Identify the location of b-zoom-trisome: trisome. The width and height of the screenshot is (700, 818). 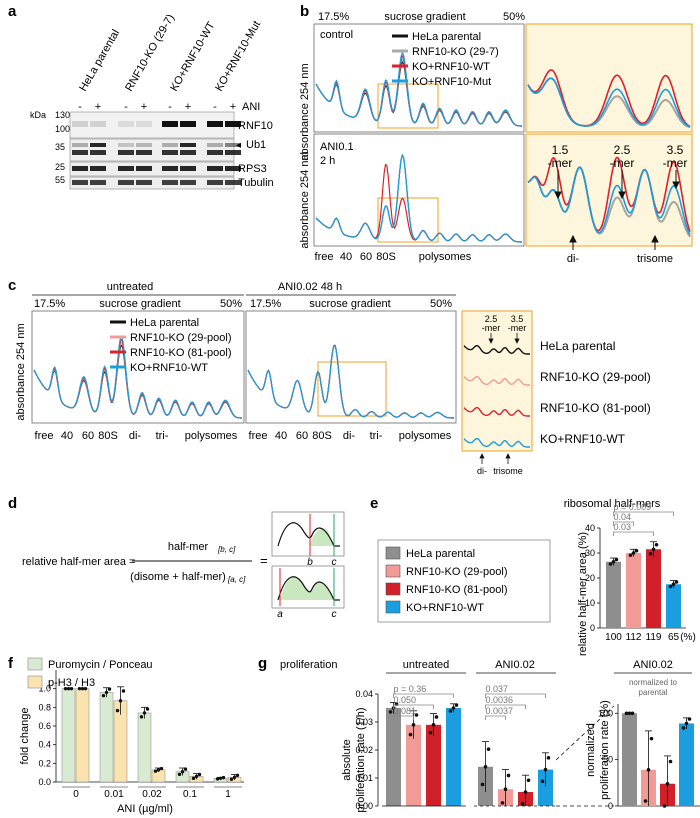
(655, 259).